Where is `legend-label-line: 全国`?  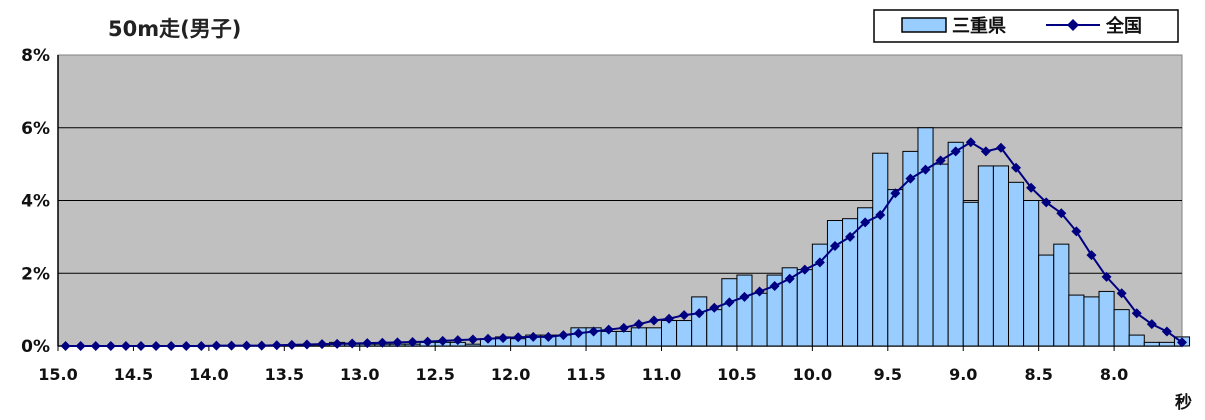 legend-label-line: 全国 is located at coordinates (1123, 26).